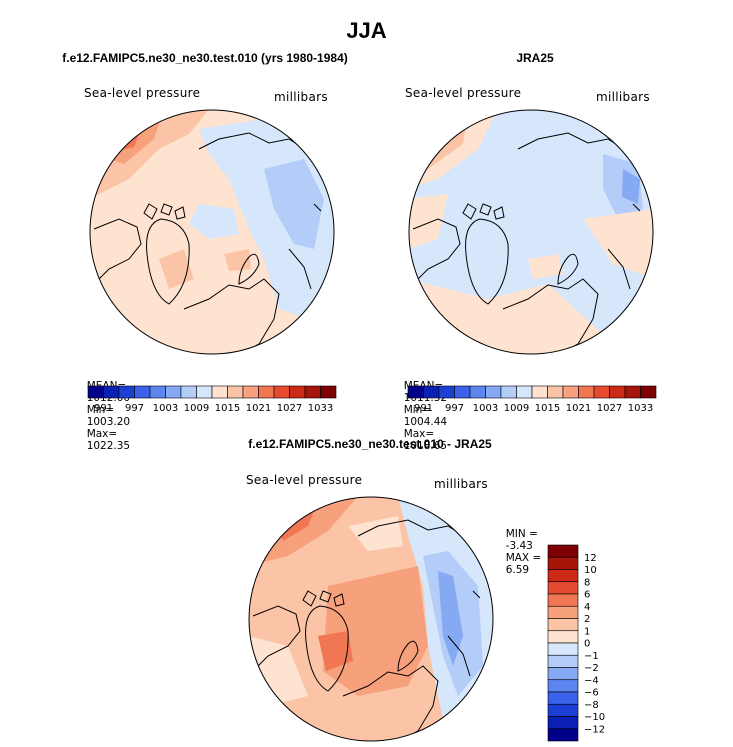  I want to click on panel-2-units: millibars, so click(623, 97).